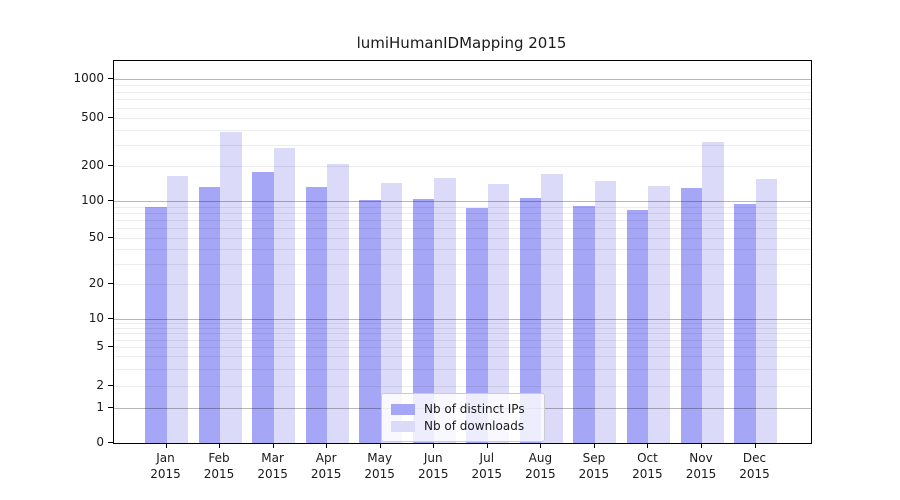 The height and width of the screenshot is (500, 900). What do you see at coordinates (474, 409) in the screenshot?
I see `legend-label-distinct-ips: Nb of distinct IPs` at bounding box center [474, 409].